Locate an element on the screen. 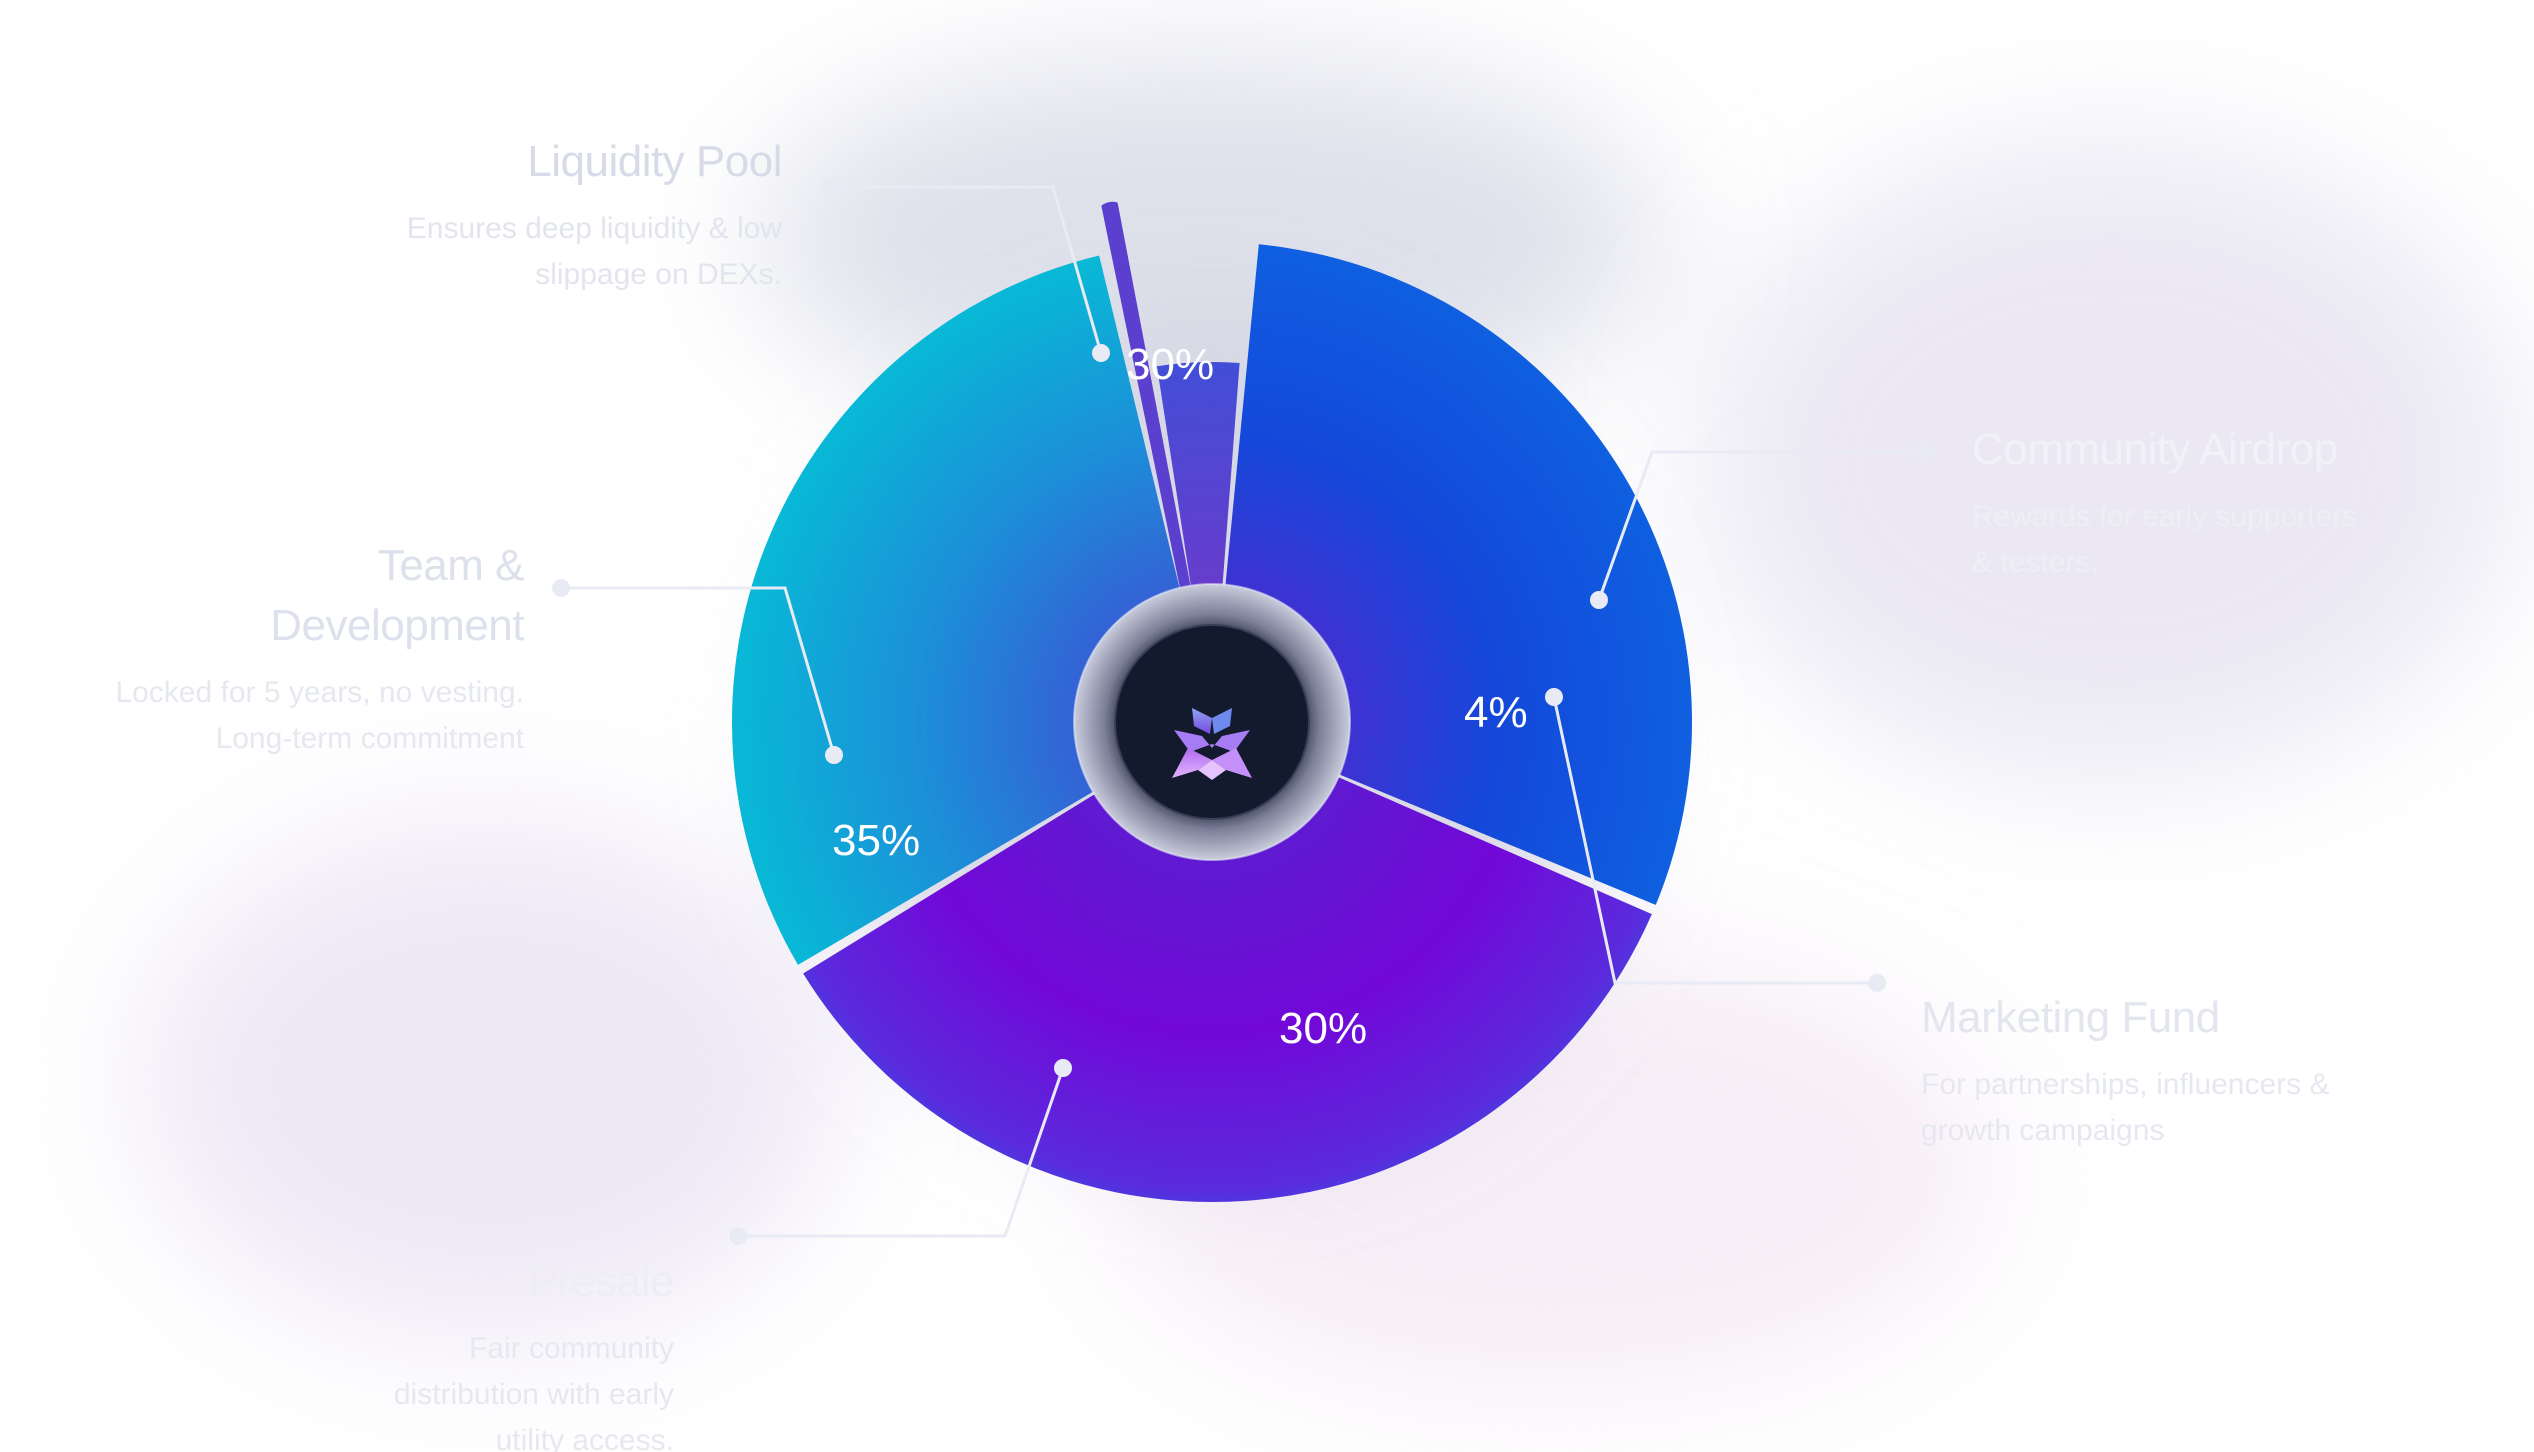 This screenshot has height=1452, width=2534. center-hub-core is located at coordinates (1212, 722).